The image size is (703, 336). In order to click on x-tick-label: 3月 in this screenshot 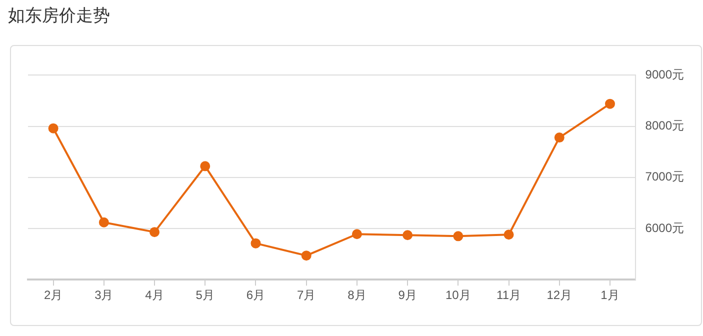, I will do `click(104, 295)`.